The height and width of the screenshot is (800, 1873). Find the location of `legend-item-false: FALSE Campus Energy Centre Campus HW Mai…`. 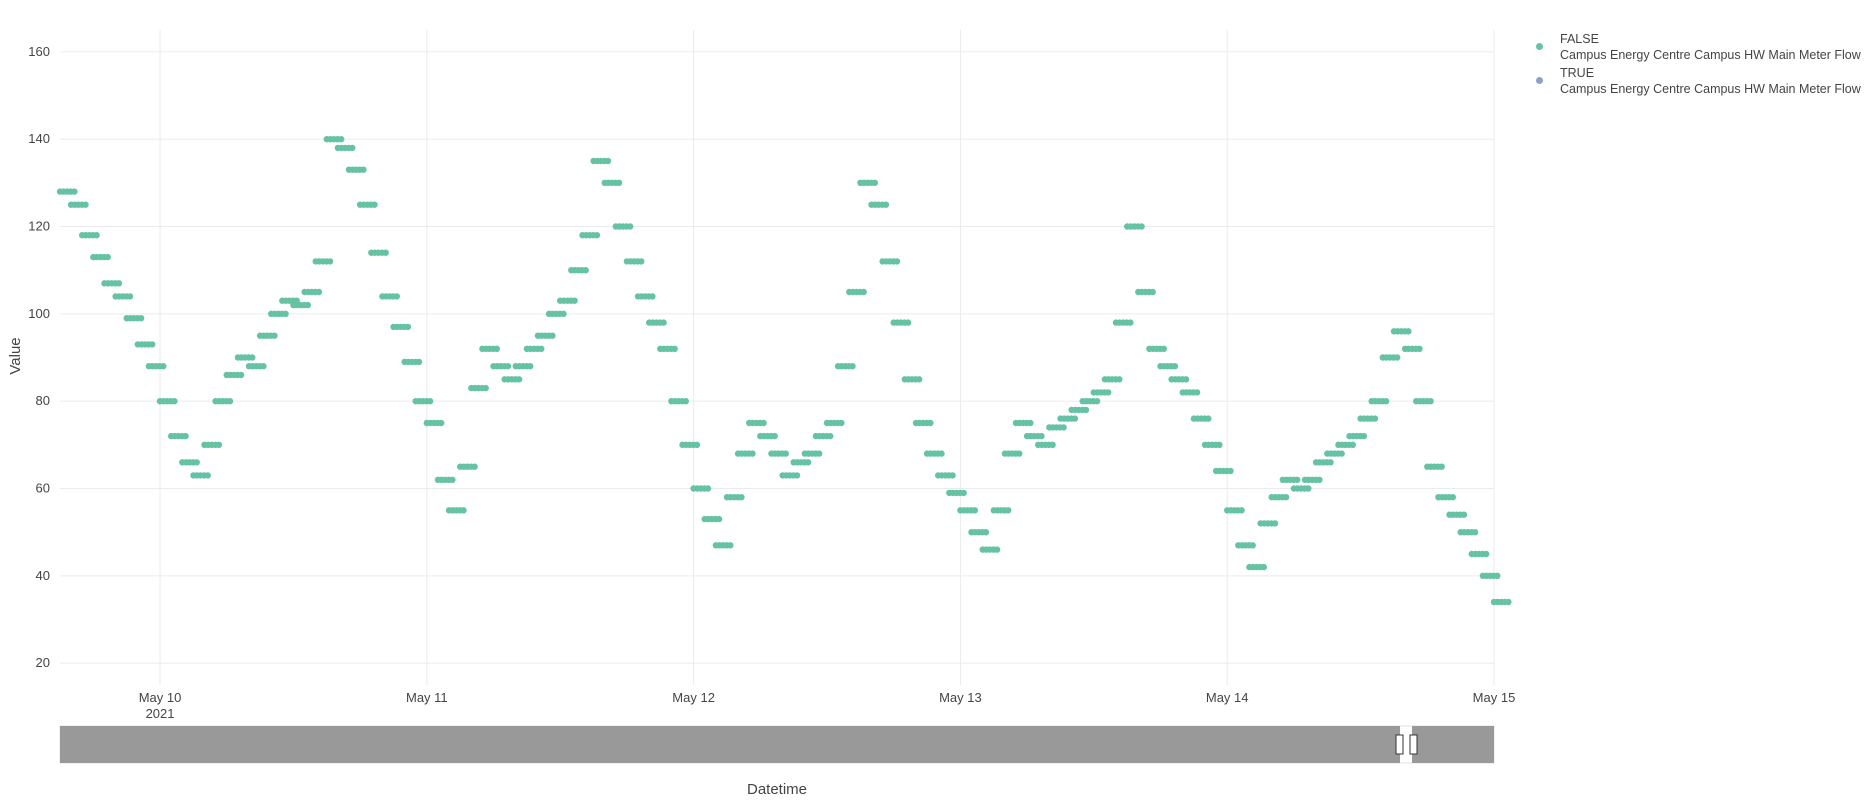

legend-item-false: FALSE Campus Energy Centre Campus HW Mai… is located at coordinates (1697, 47).